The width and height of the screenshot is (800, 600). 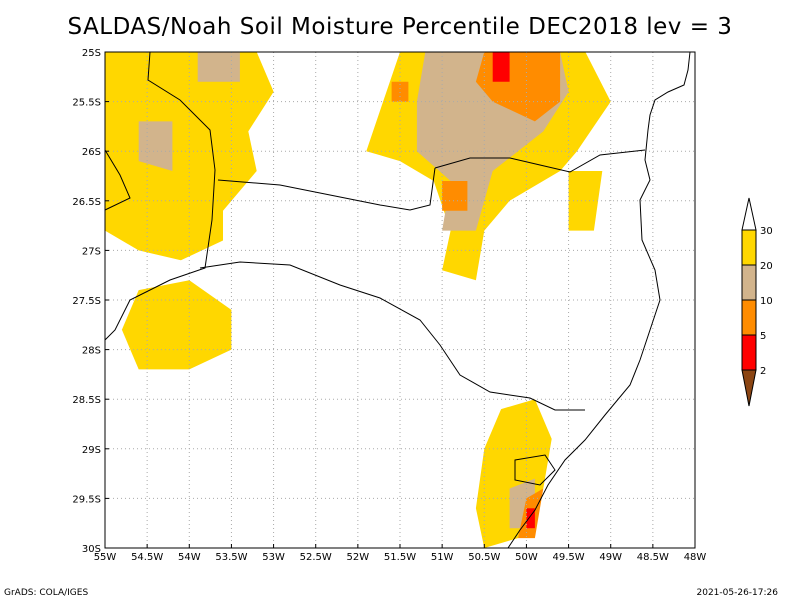 I want to click on x-tick-label: 48.5W, so click(x=653, y=557).